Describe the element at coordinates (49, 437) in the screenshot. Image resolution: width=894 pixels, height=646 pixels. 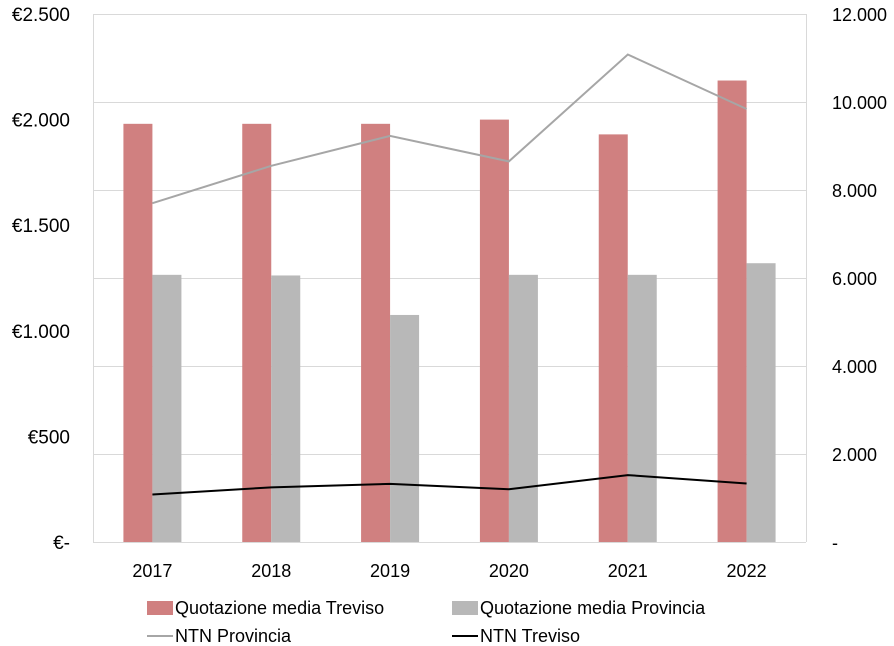
I see `left-tick-label: €500` at that location.